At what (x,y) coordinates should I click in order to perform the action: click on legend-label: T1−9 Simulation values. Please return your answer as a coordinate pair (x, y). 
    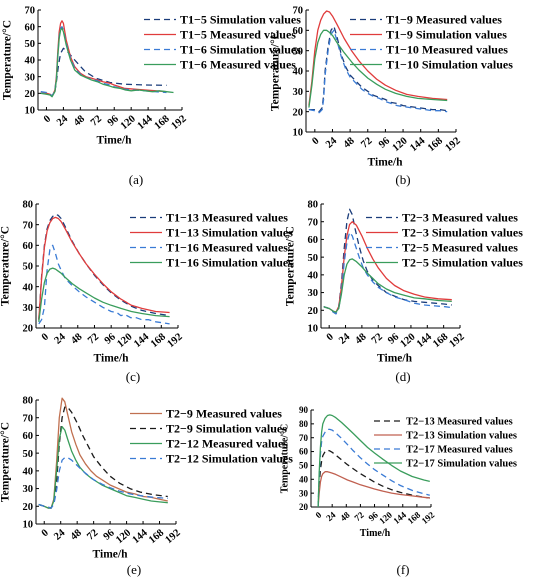
    Looking at the image, I should click on (446, 35).